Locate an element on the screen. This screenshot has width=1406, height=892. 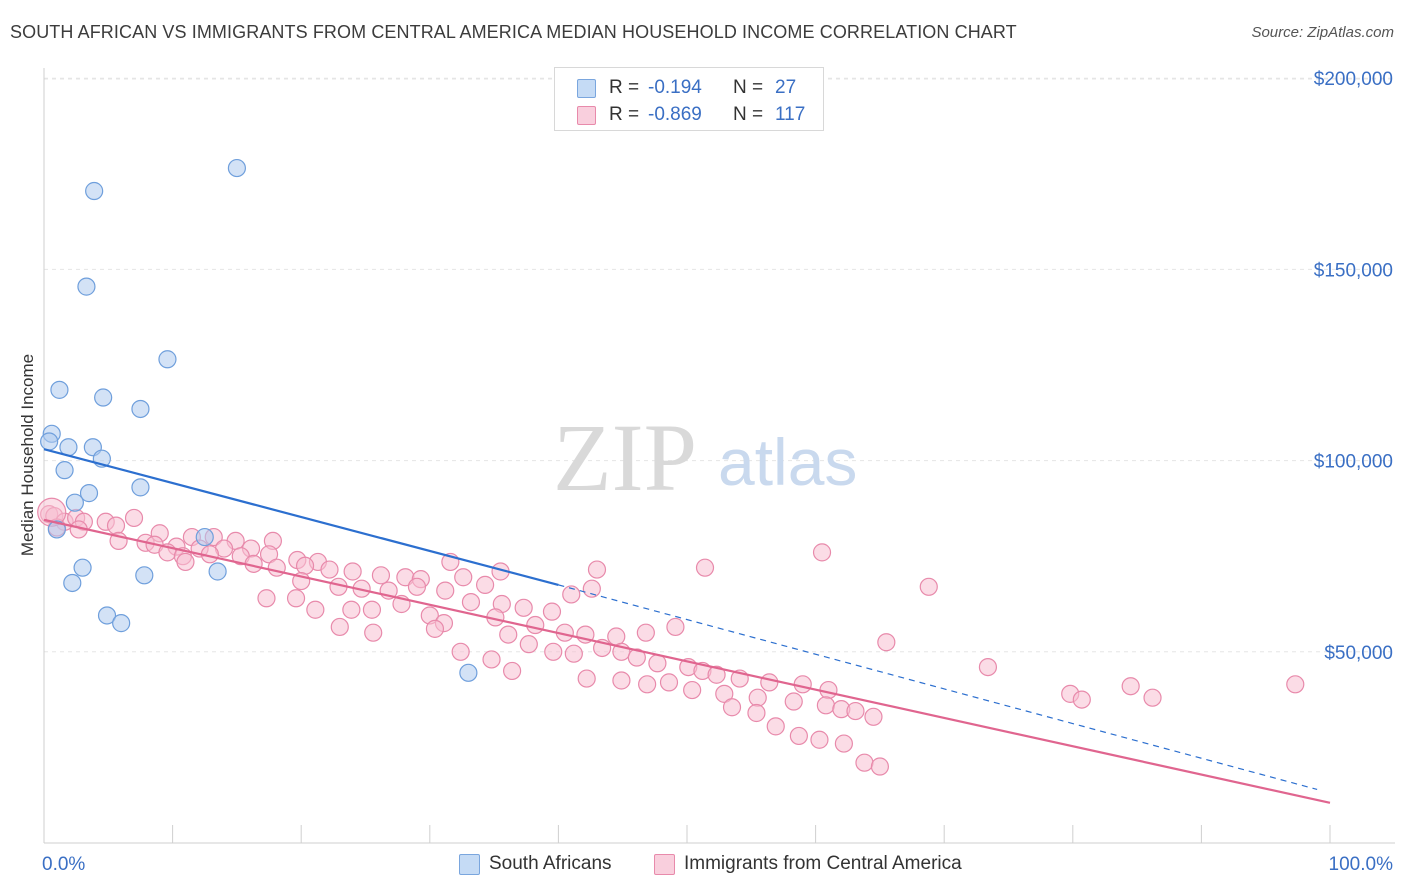
legend-swatch-blue is located at coordinates (586, 88).